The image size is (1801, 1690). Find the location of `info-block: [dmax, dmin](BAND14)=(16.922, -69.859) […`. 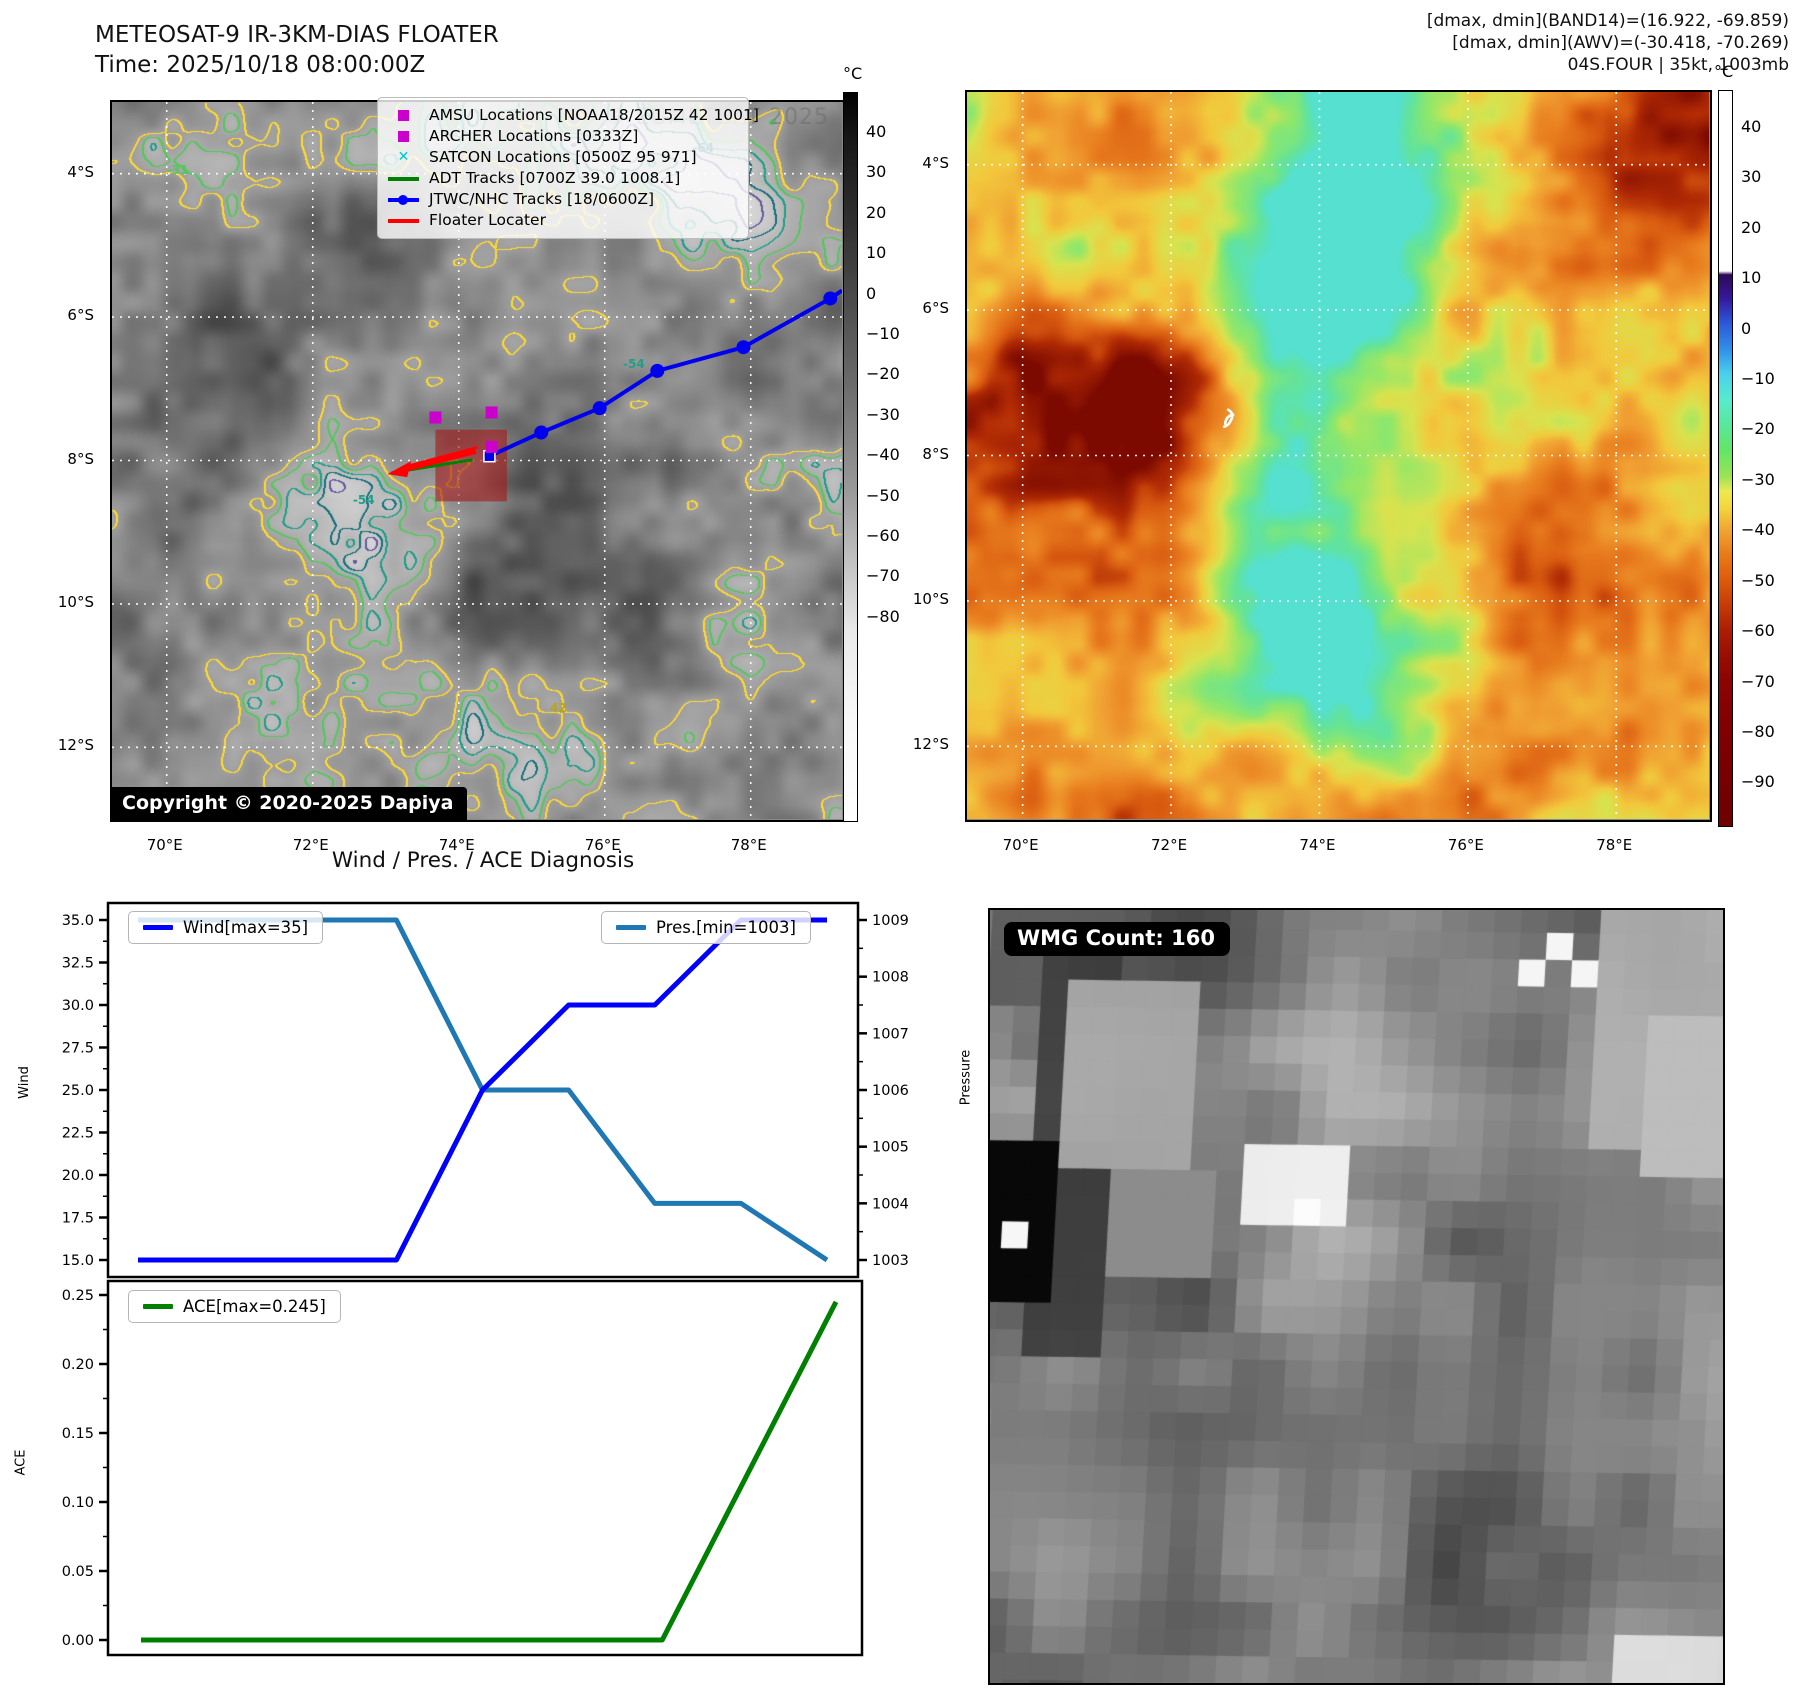

info-block: [dmax, dmin](BAND14)=(16.922, -69.859) [… is located at coordinates (1608, 43).